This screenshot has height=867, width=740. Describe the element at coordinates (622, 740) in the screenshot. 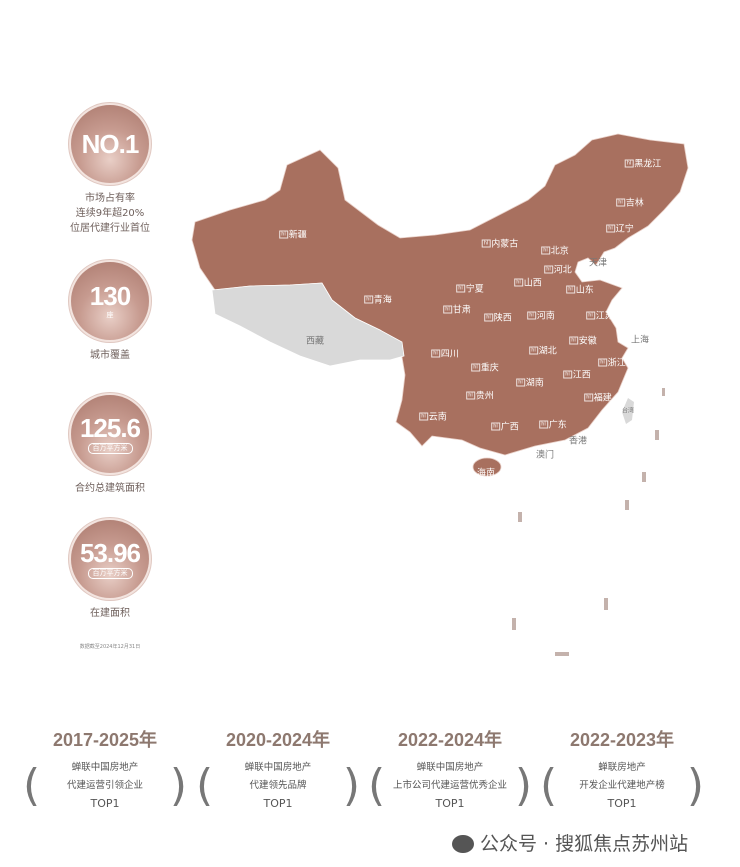

I see `award-period: 2022-2023年` at that location.